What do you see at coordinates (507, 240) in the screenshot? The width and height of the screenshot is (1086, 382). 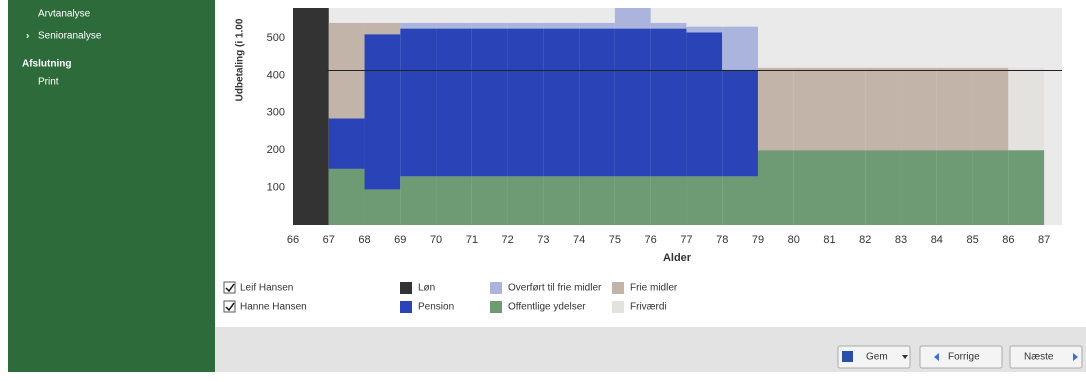 I see `x-tick-label: 72` at bounding box center [507, 240].